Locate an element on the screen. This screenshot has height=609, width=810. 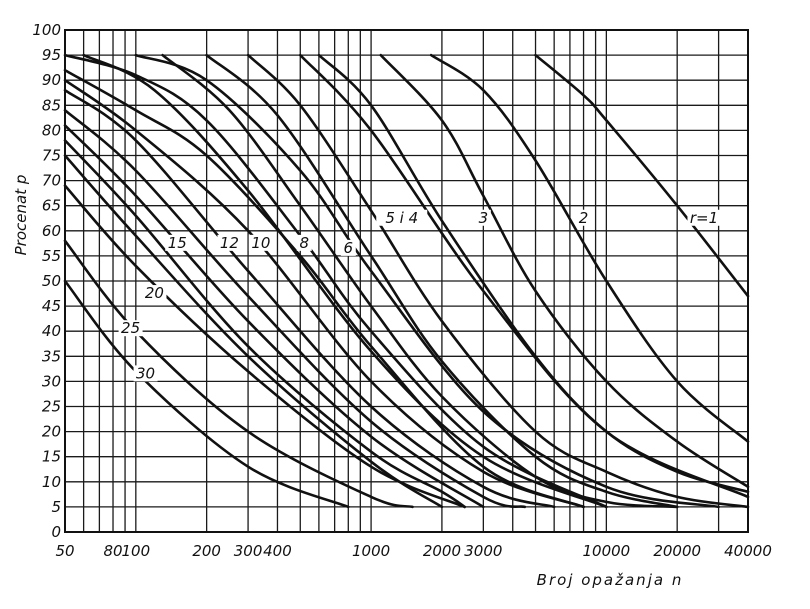
curve-label: 10 is located at coordinates (260, 243).